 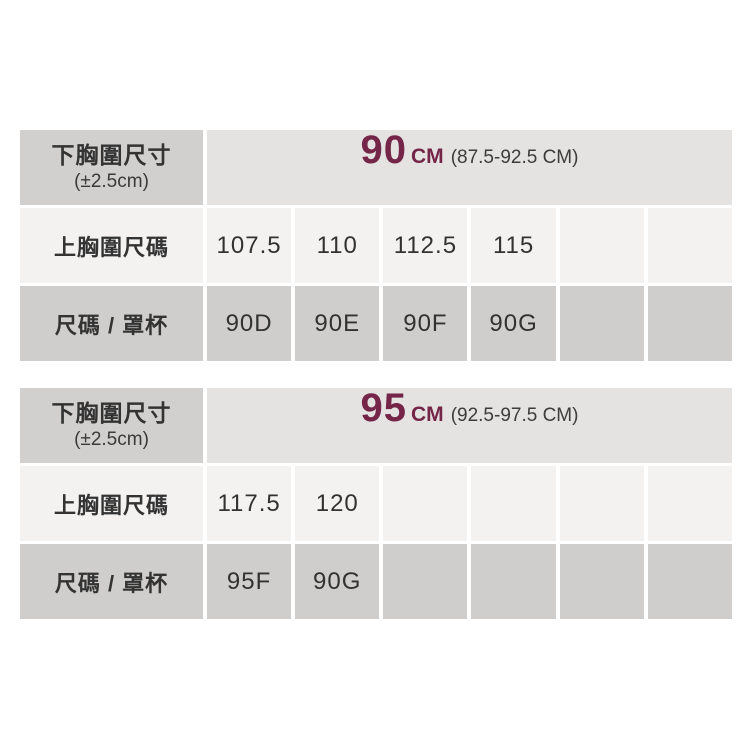 I want to click on size-band-cell: 90 CM (87.5-92.5 CM), so click(x=469, y=167).